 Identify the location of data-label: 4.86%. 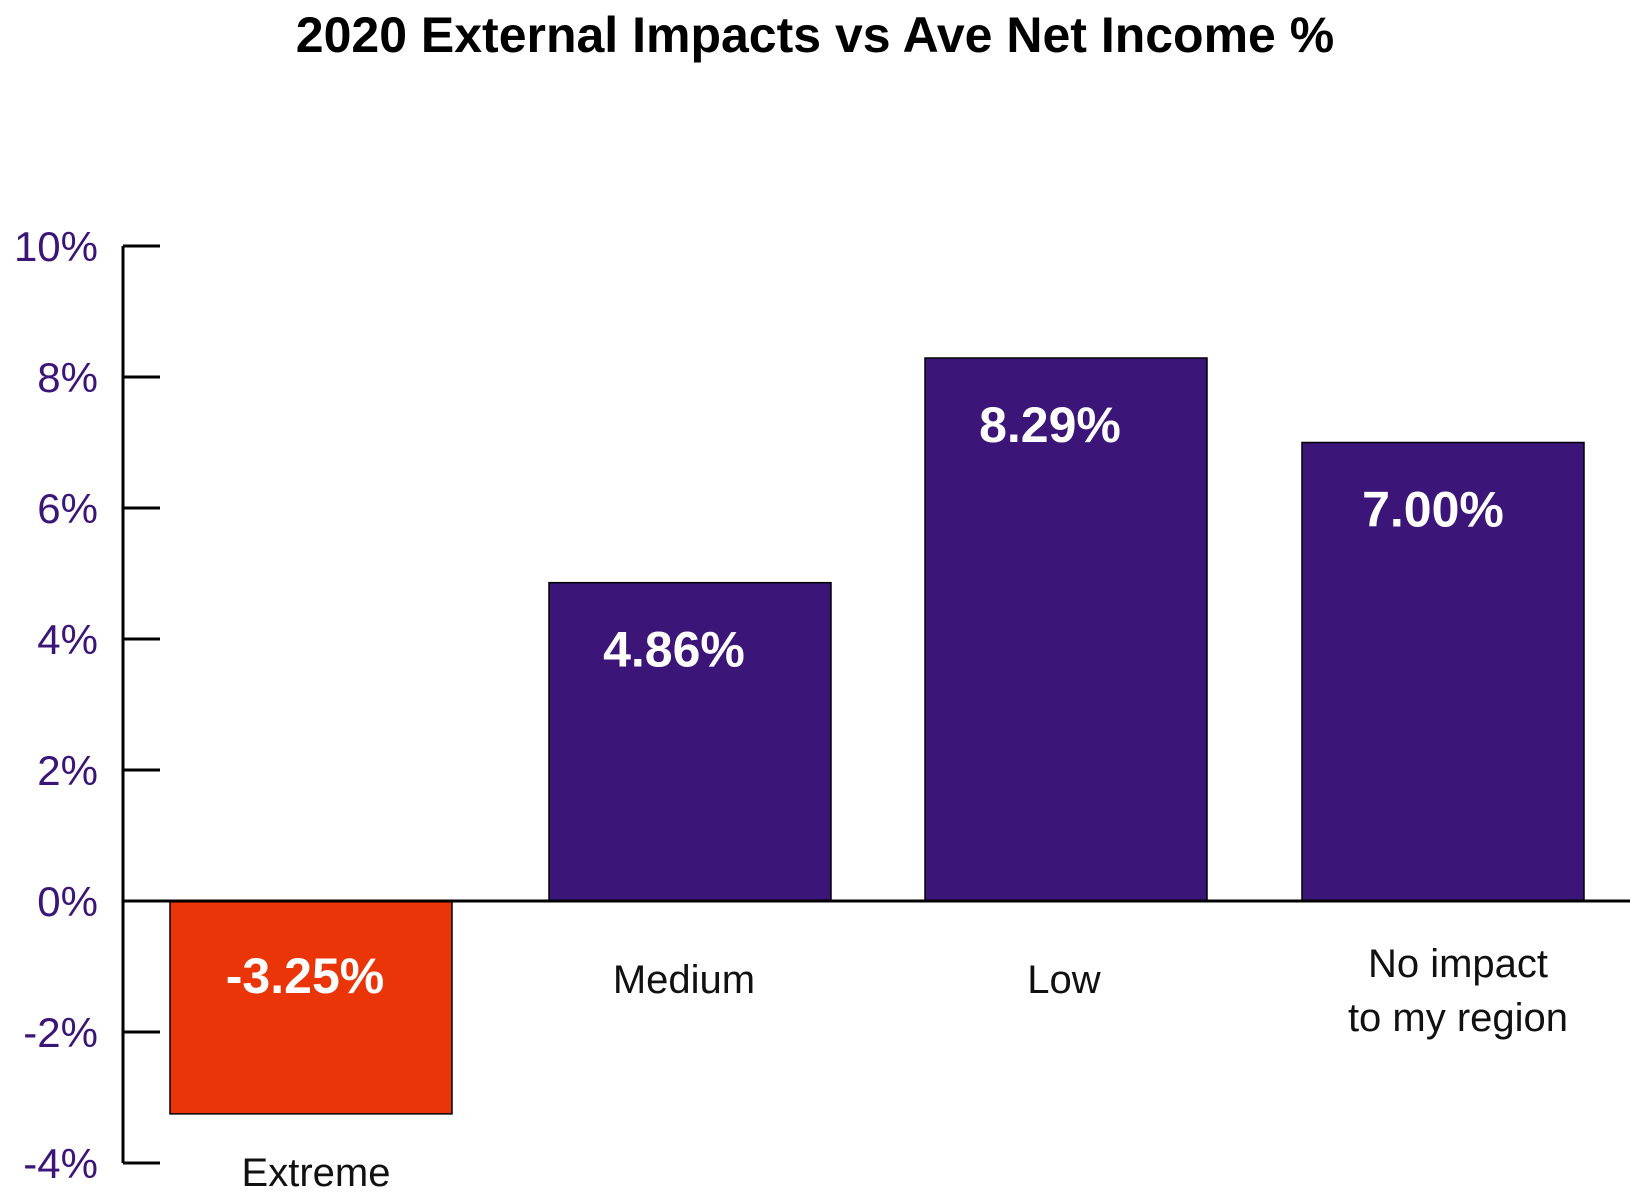
(674, 650).